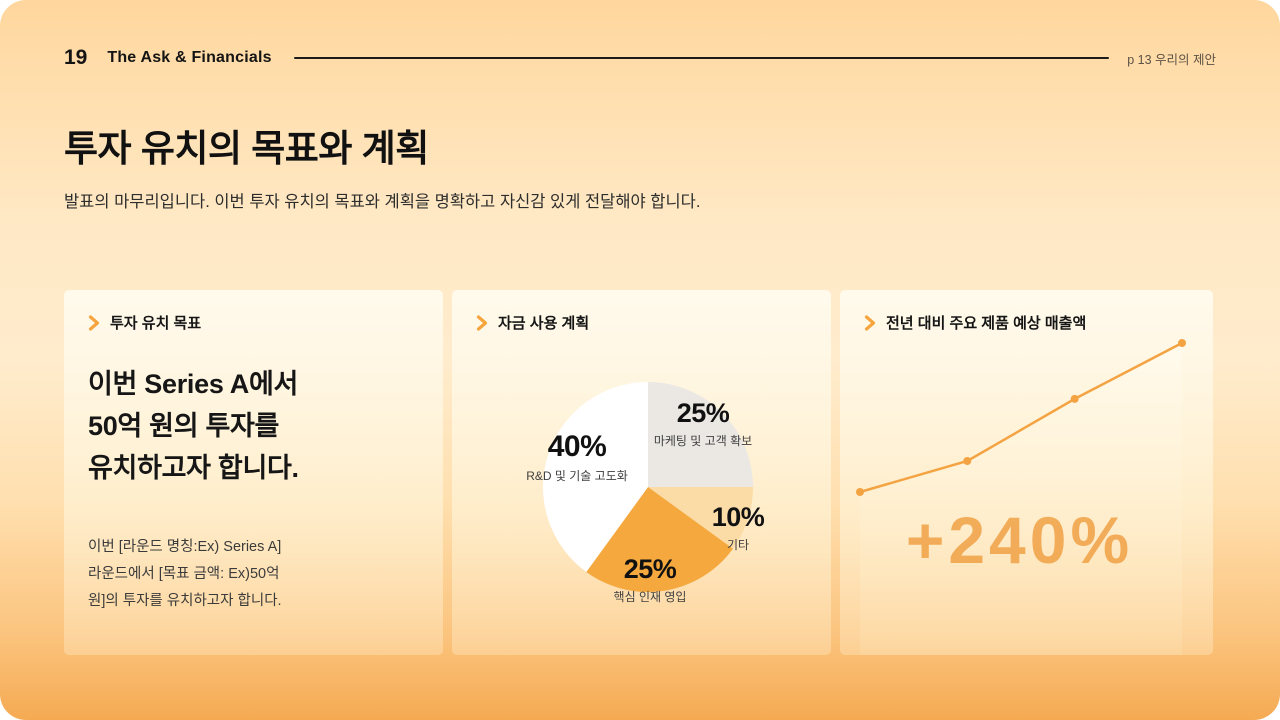 The image size is (1280, 720). What do you see at coordinates (577, 476) in the screenshot?
I see `pie-slice-name: R&D 및 기술 고도화` at bounding box center [577, 476].